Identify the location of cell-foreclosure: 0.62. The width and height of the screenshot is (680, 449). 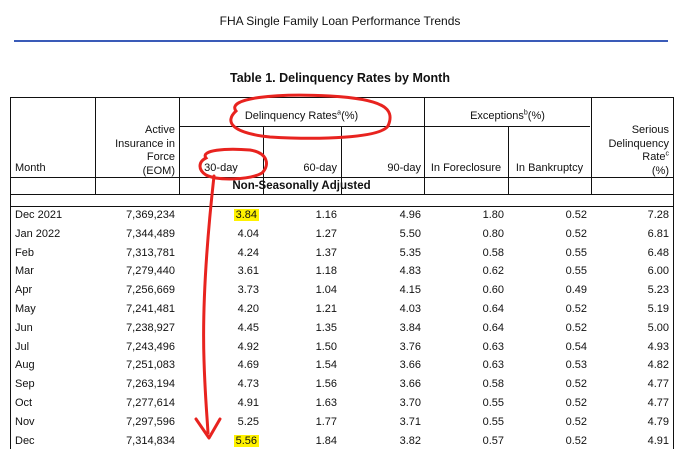
(493, 271).